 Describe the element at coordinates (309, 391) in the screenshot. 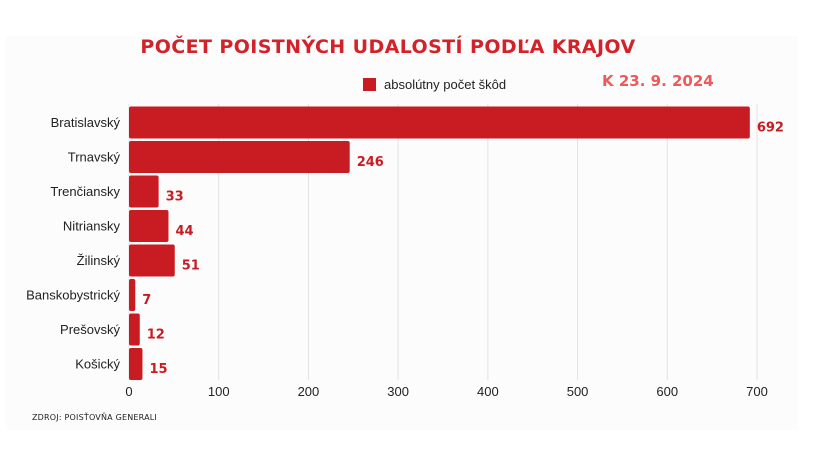

I see `x-tick-label: 200` at that location.